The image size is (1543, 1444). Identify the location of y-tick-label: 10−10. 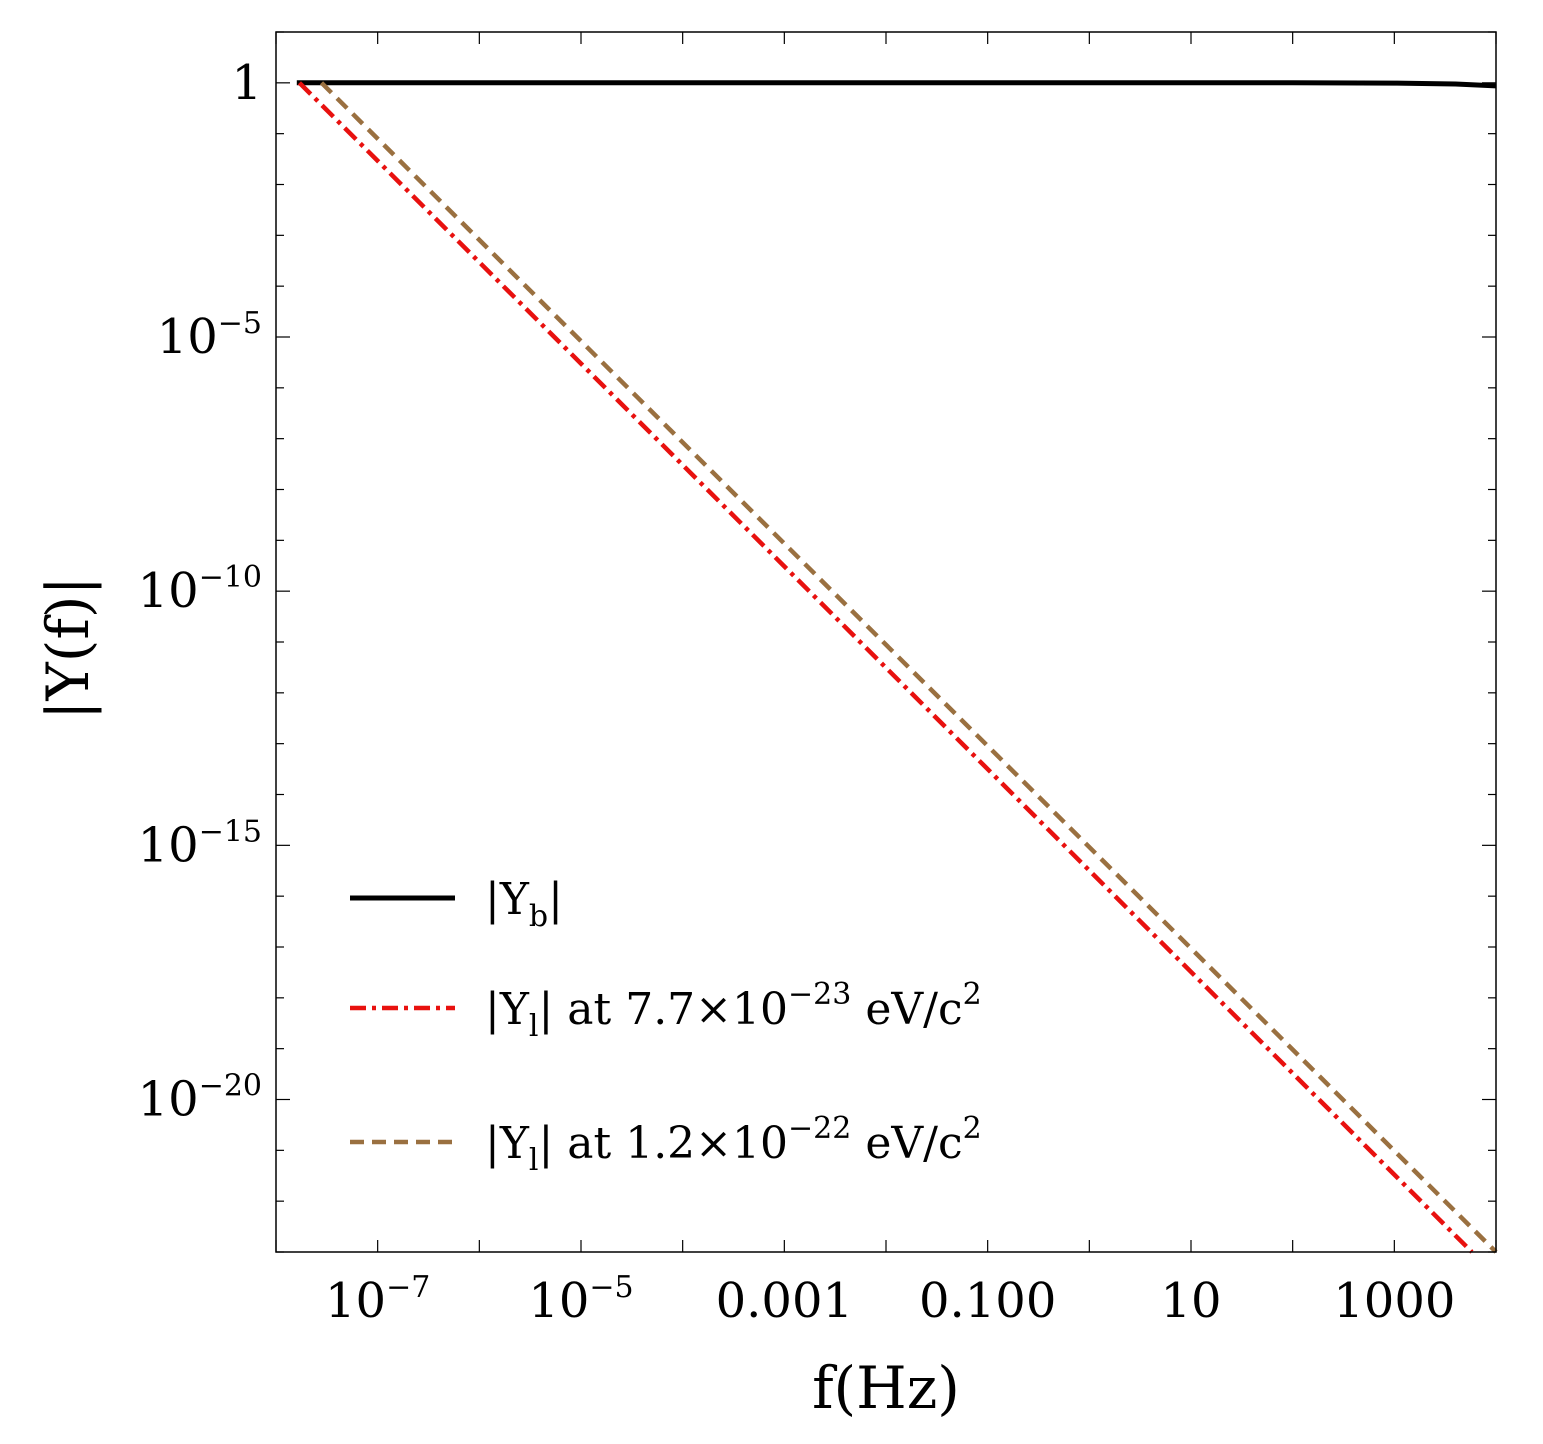
(200, 589).